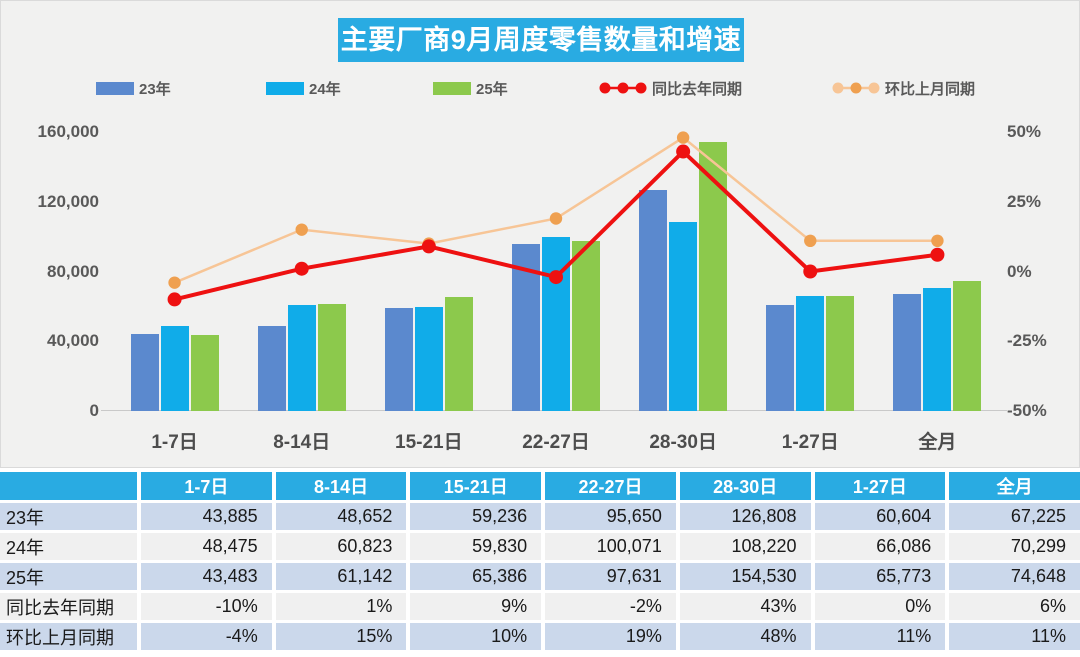 The width and height of the screenshot is (1080, 657). What do you see at coordinates (610, 546) in the screenshot?
I see `table-cell-24年-22-27日: 100,071` at bounding box center [610, 546].